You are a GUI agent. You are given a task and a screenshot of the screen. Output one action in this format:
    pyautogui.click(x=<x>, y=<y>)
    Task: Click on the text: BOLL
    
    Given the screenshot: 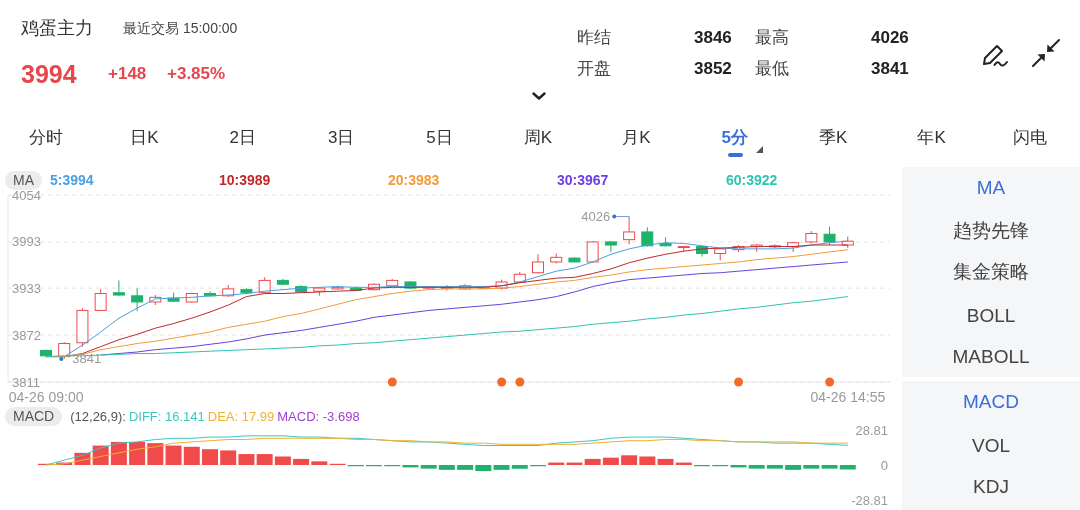 What is the action you would take?
    pyautogui.click(x=991, y=316)
    